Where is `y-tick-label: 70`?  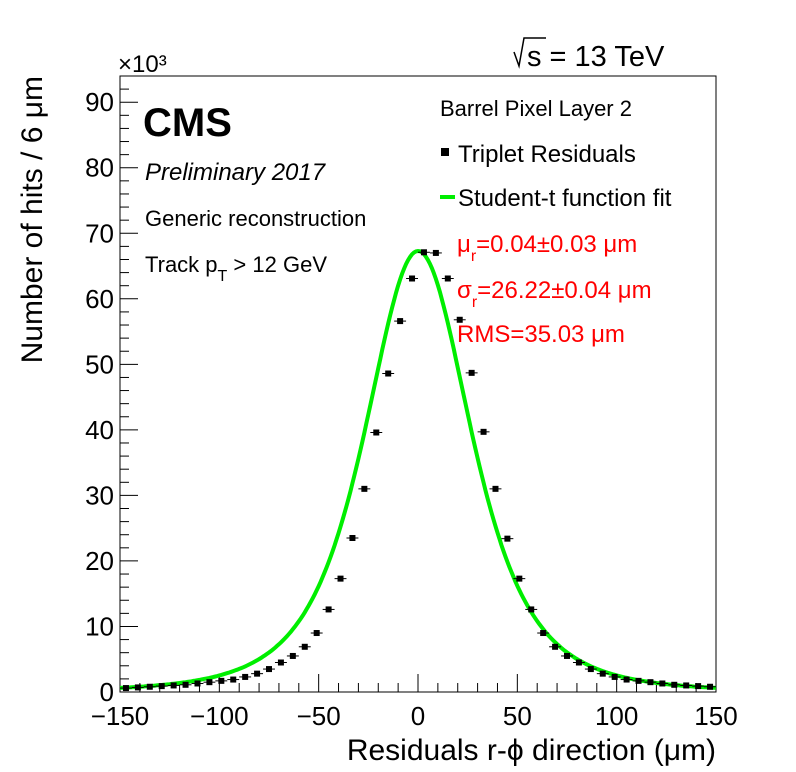 y-tick-label: 70 is located at coordinates (99, 233).